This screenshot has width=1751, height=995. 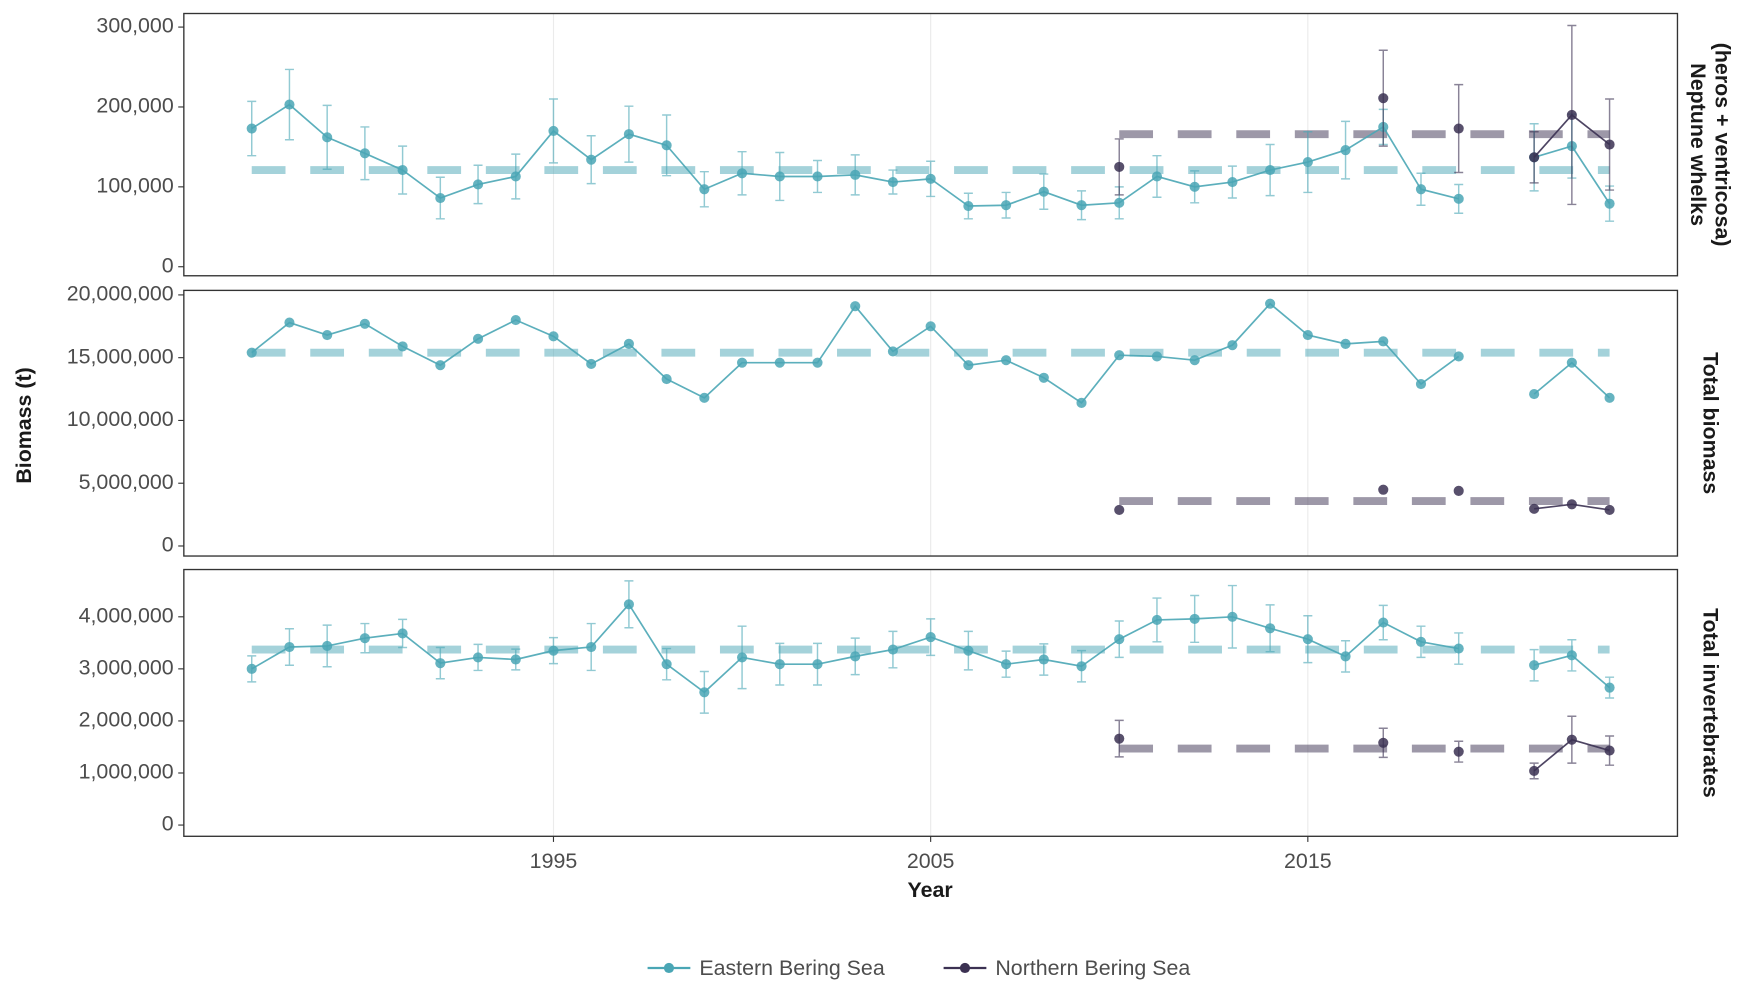 What do you see at coordinates (134, 185) in the screenshot?
I see `y-tick-label: 100,000` at bounding box center [134, 185].